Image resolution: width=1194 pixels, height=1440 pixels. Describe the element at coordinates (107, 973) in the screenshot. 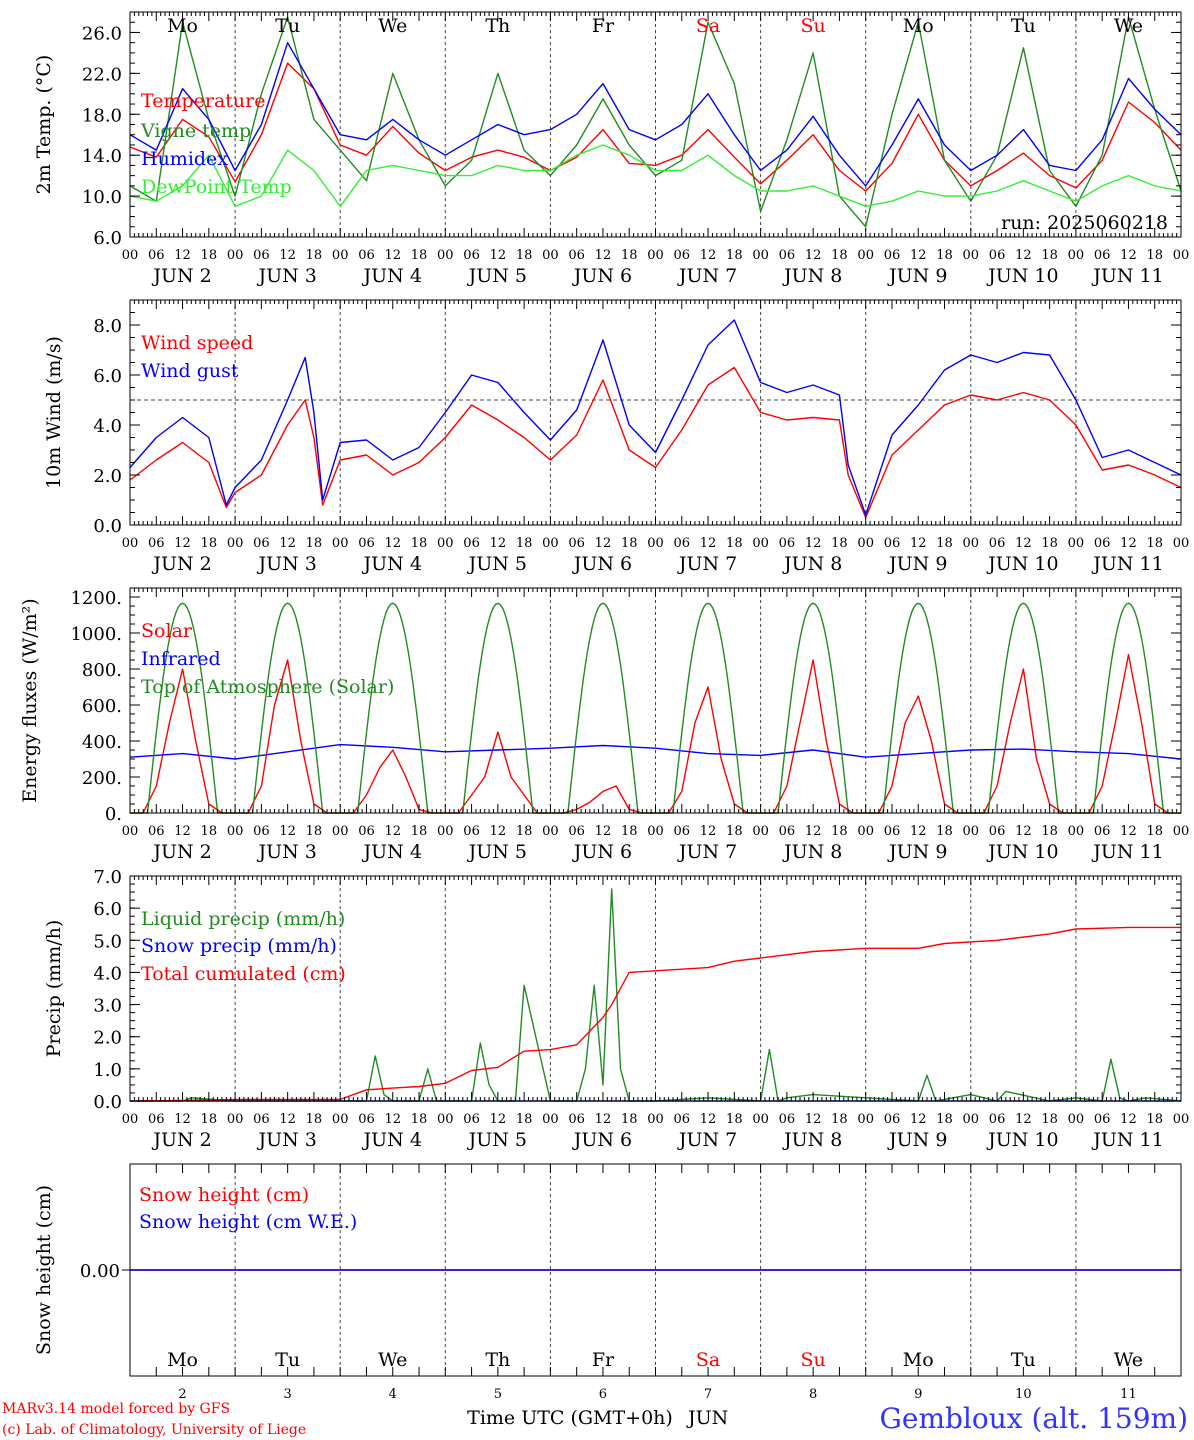

I see `y-tick-label: 4.0` at that location.